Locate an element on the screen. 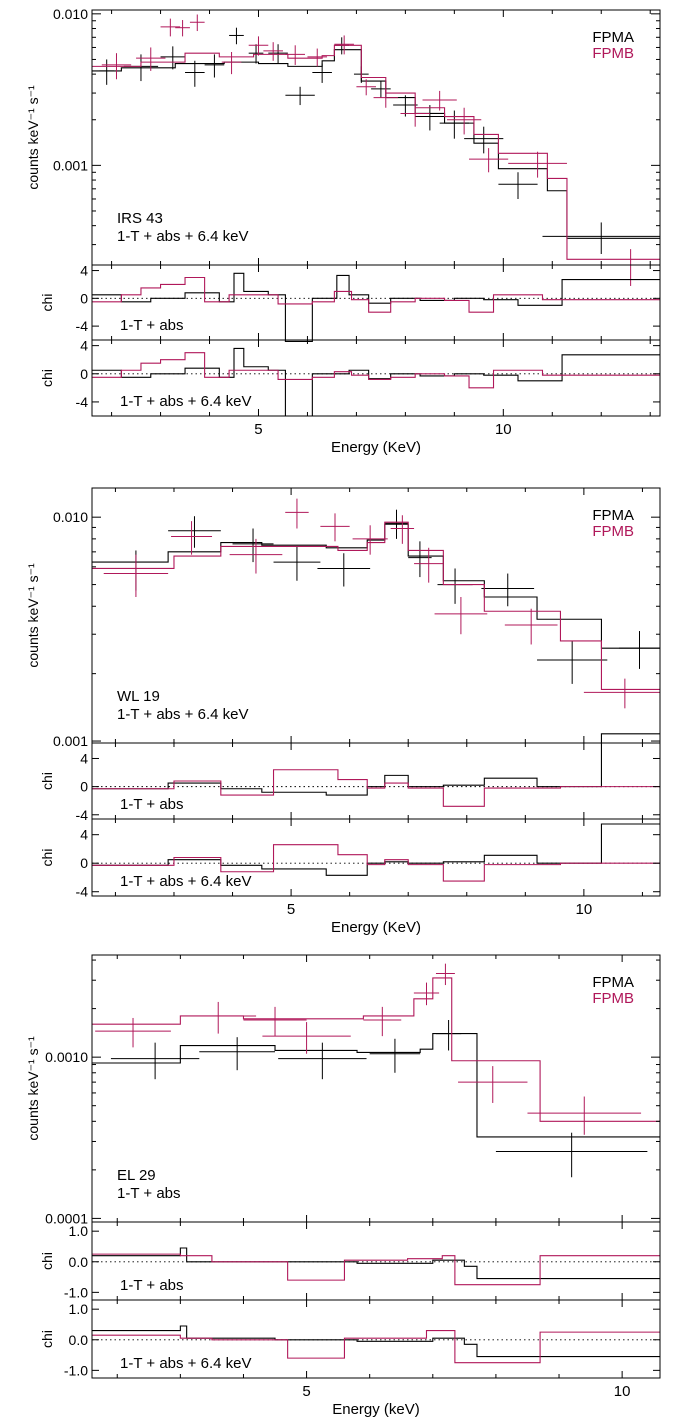  legend-entry-fpma: FPMA is located at coordinates (613, 515).